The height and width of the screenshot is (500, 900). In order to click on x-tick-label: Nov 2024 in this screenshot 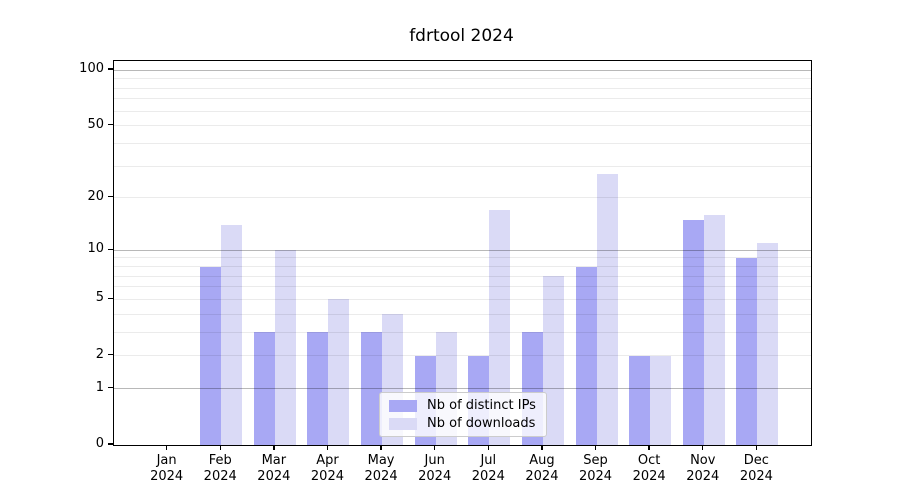, I will do `click(703, 468)`.